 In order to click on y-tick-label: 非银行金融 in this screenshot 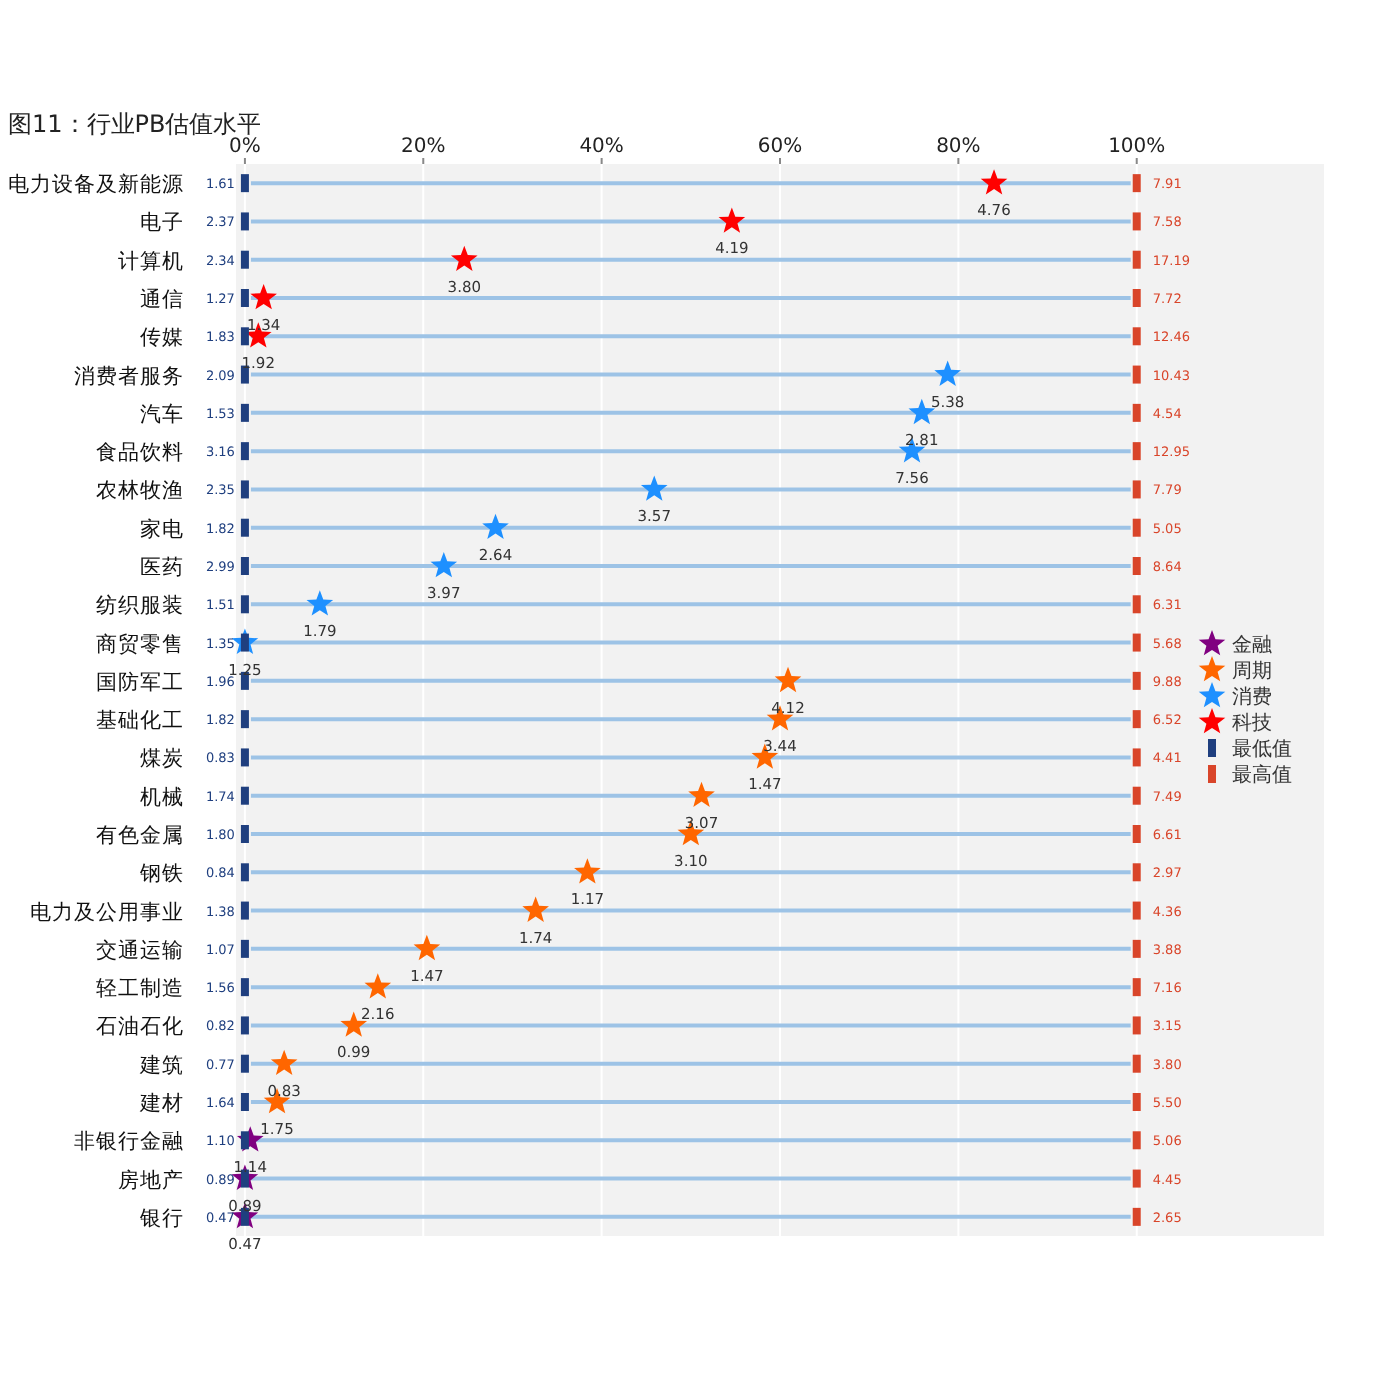, I will do `click(129, 1141)`.